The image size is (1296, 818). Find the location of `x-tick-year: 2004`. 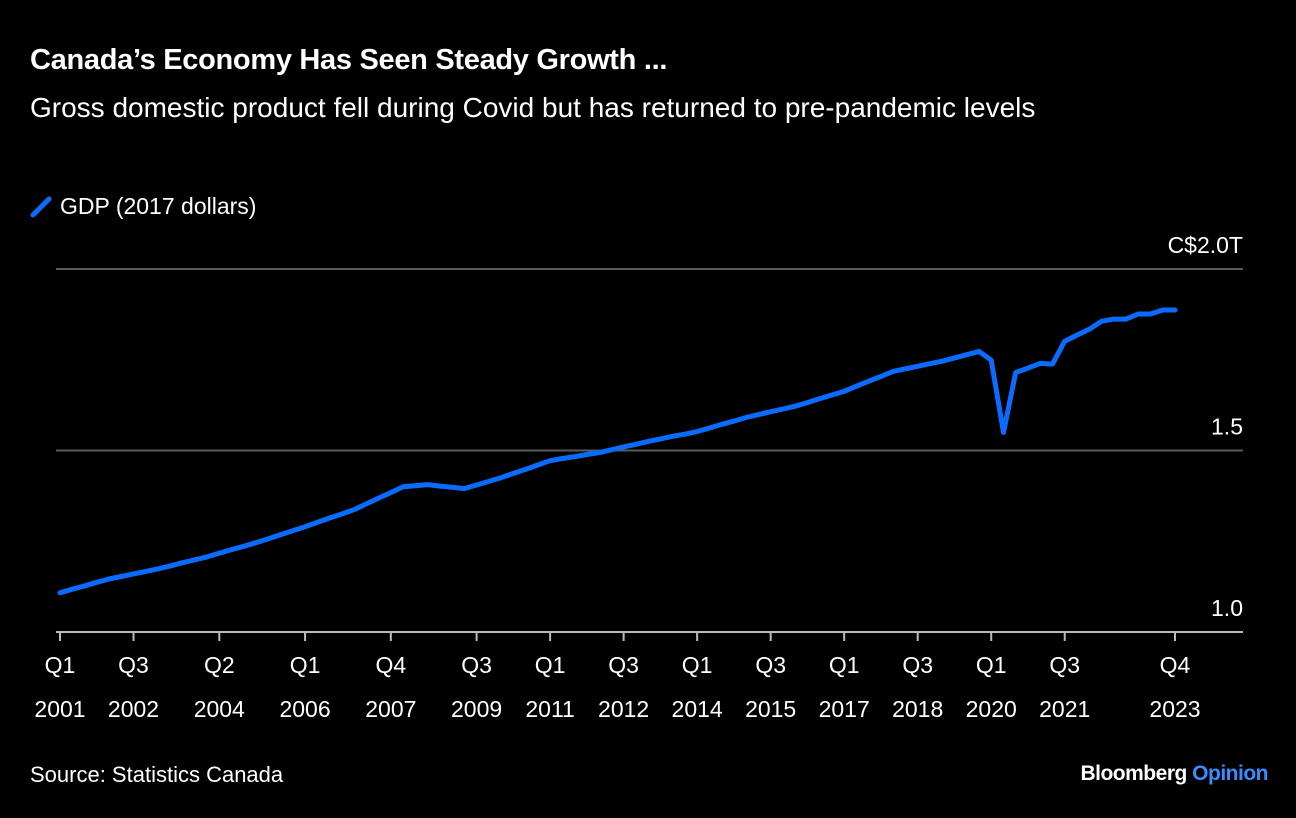

x-tick-year: 2004 is located at coordinates (219, 709).